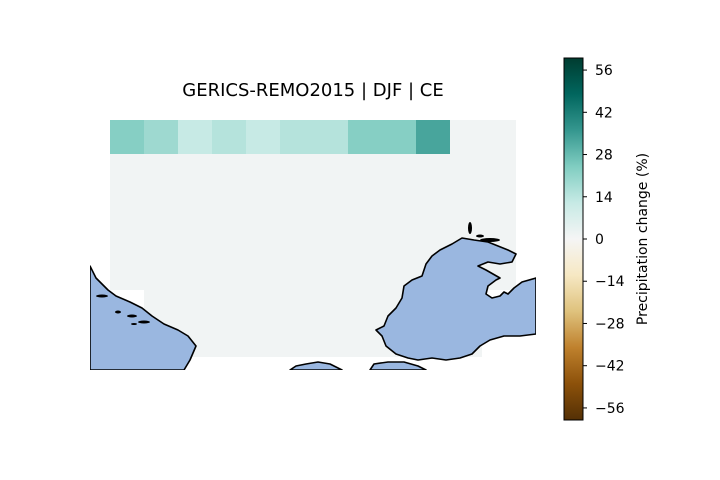  I want to click on colorbar-tick-label: −14, so click(610, 282).